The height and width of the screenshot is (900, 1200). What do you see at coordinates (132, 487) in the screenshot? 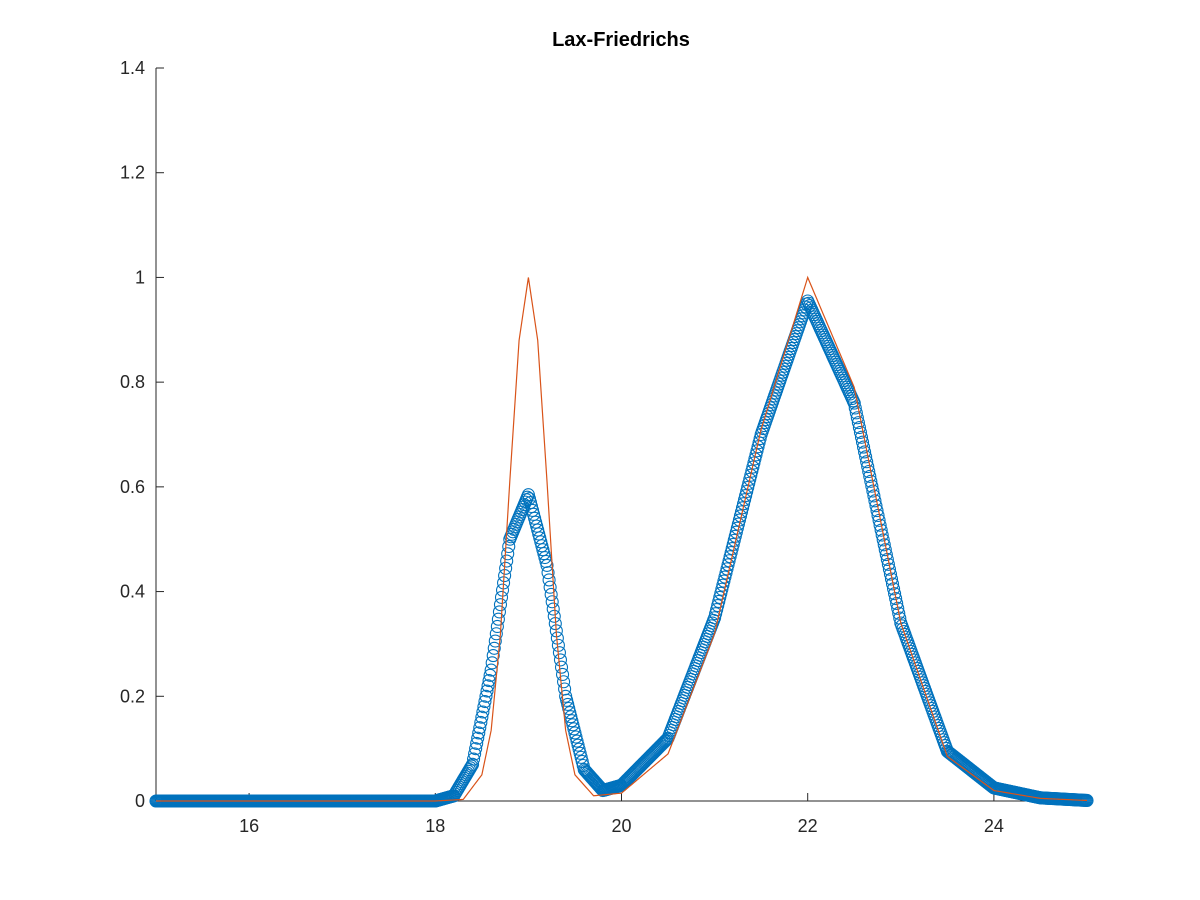
I see `y-tick-label: 0.6` at bounding box center [132, 487].